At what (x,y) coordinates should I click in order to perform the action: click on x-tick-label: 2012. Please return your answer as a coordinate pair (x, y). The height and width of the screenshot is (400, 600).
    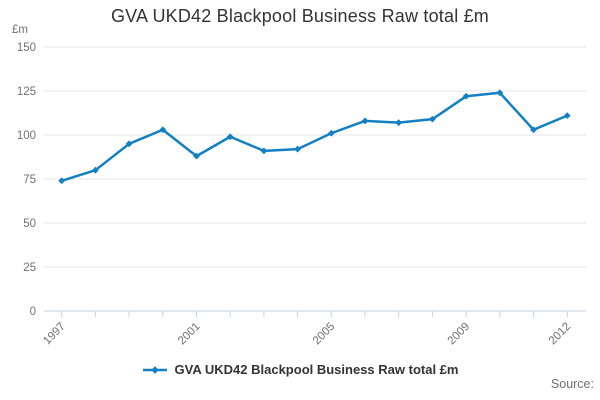
    Looking at the image, I should click on (560, 334).